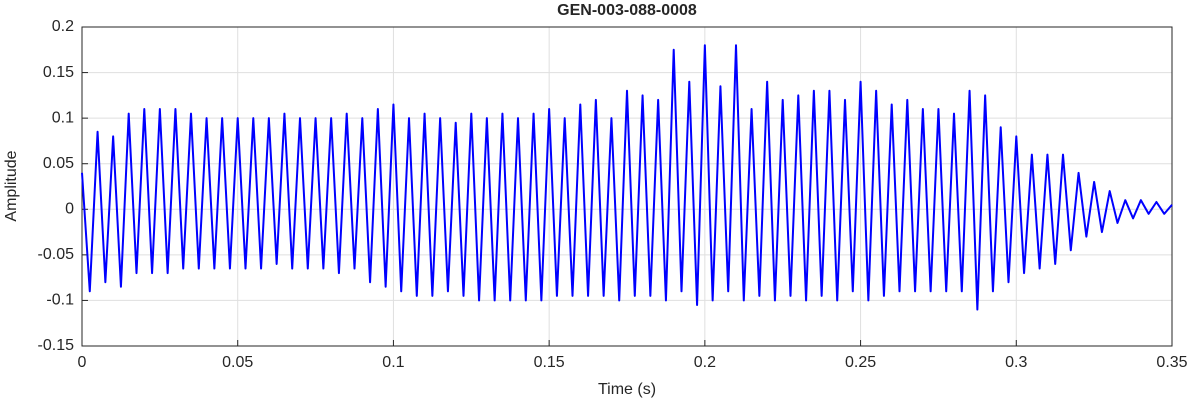  What do you see at coordinates (860, 362) in the screenshot?
I see `x-tick-label: 0.25` at bounding box center [860, 362].